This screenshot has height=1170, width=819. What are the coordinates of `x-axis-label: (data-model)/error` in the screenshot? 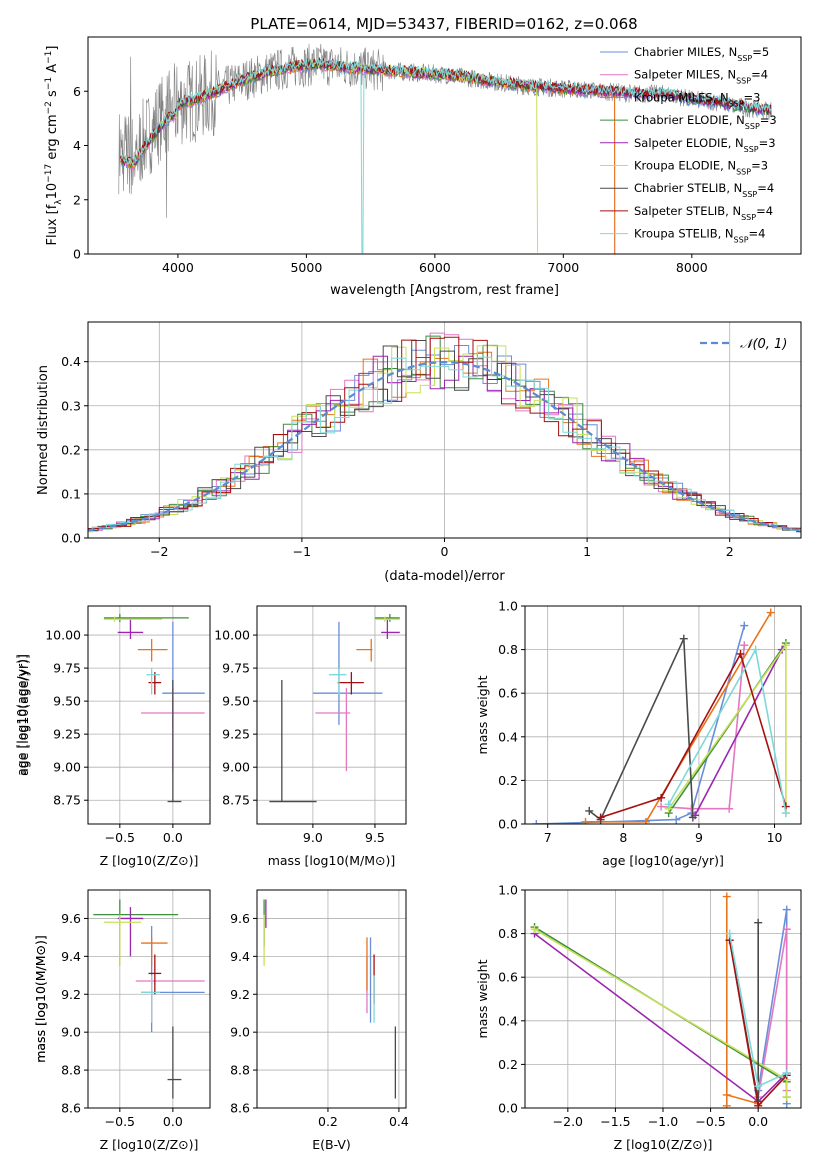 It's located at (444, 576).